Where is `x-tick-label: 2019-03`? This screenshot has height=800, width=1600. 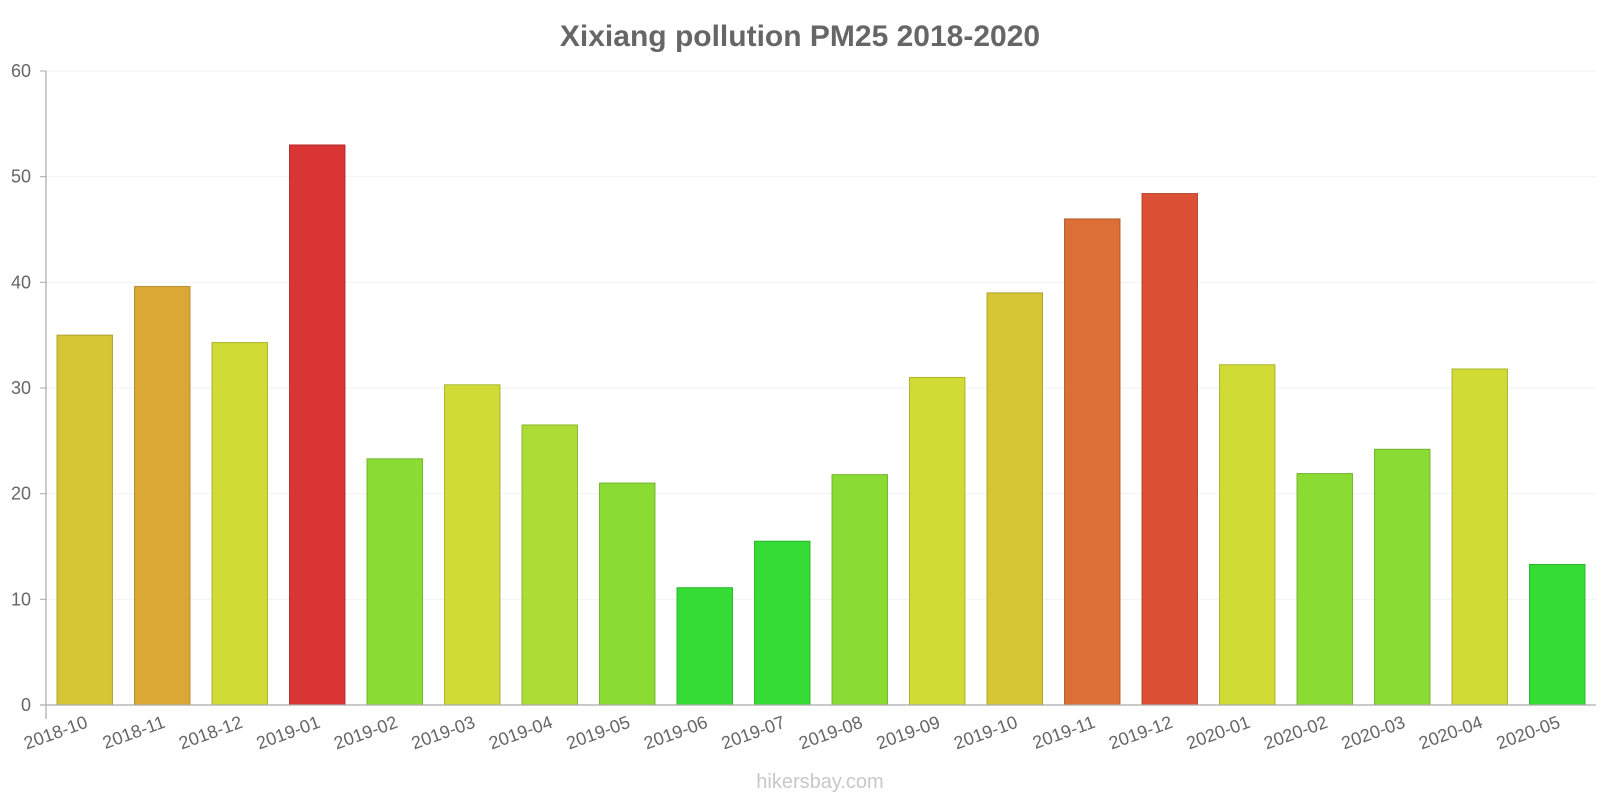
x-tick-label: 2019-03 is located at coordinates (443, 732).